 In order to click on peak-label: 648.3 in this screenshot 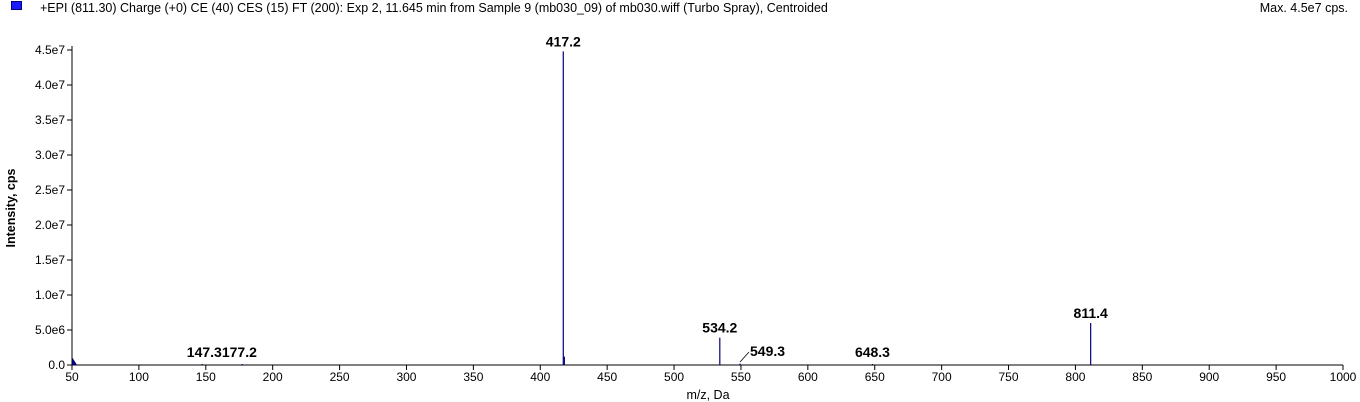, I will do `click(872, 352)`.